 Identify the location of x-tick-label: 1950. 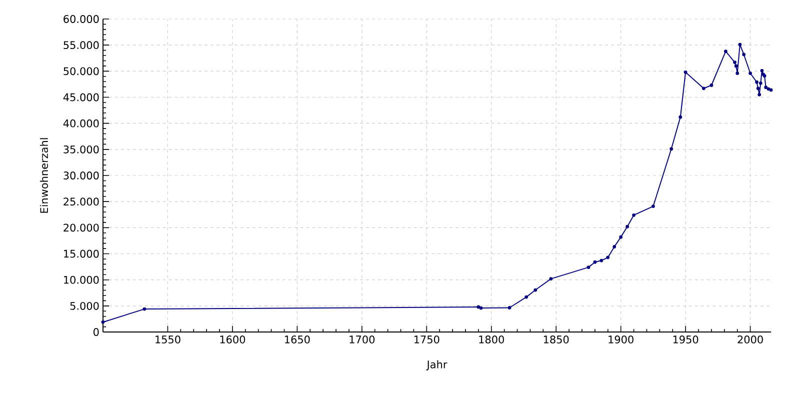
(685, 340).